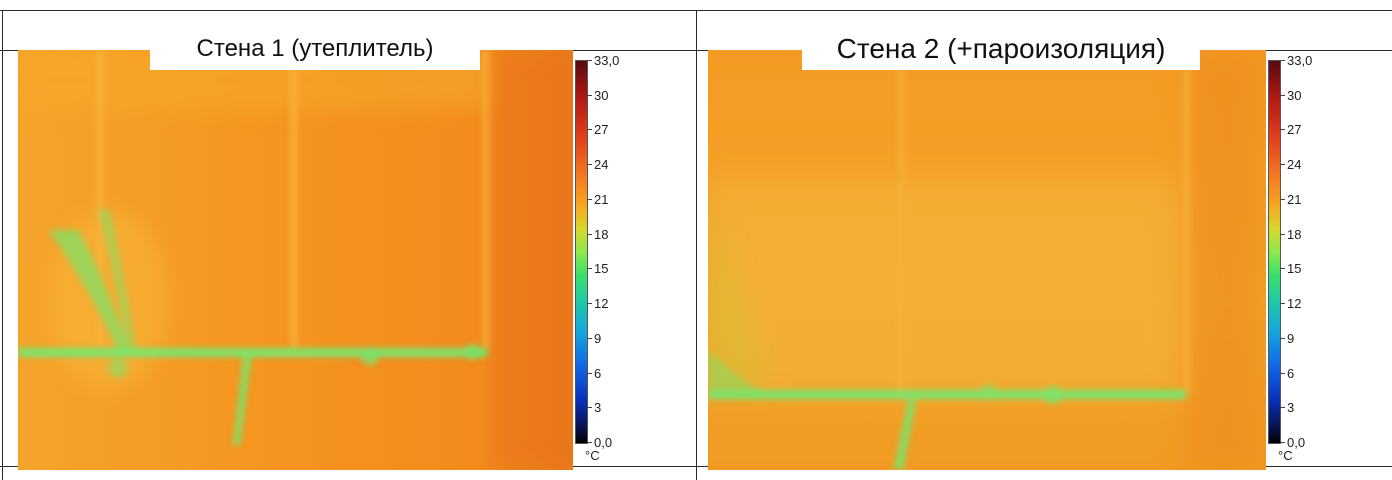  Describe the element at coordinates (696, 245) in the screenshot. I see `table-divider-center` at that location.